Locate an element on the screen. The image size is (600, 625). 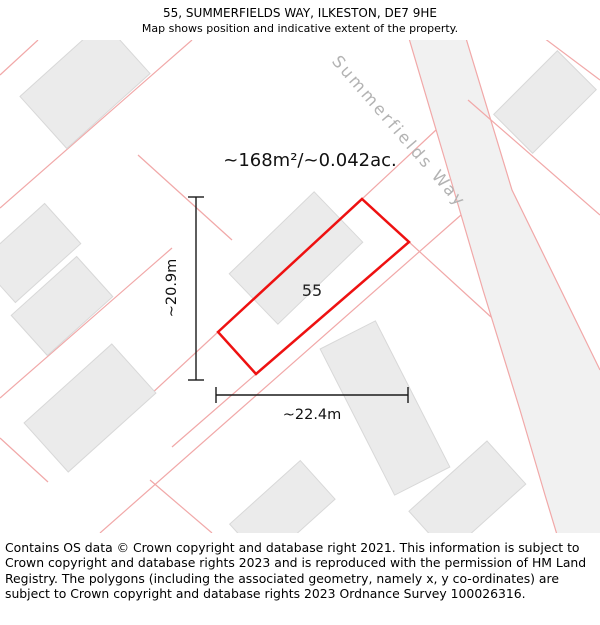
road-edge-right is located at coordinates (532, 205).